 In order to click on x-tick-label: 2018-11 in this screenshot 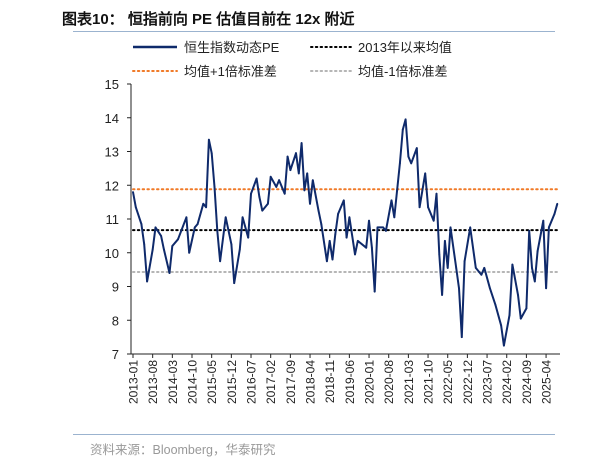, I will do `click(330, 381)`.